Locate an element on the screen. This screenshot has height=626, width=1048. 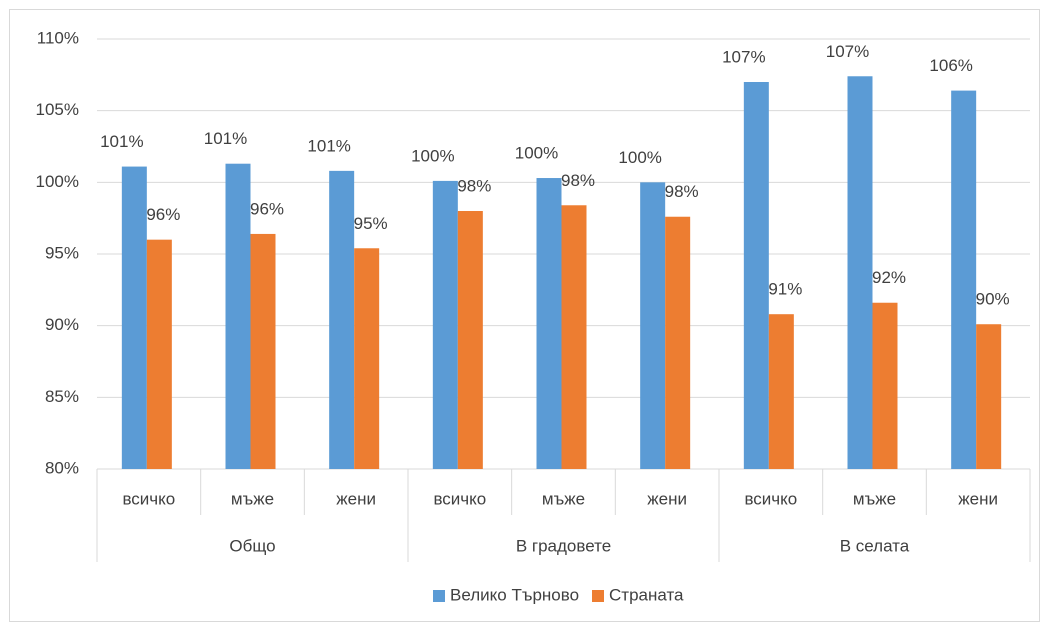
group-label: В градовете is located at coordinates (563, 545).